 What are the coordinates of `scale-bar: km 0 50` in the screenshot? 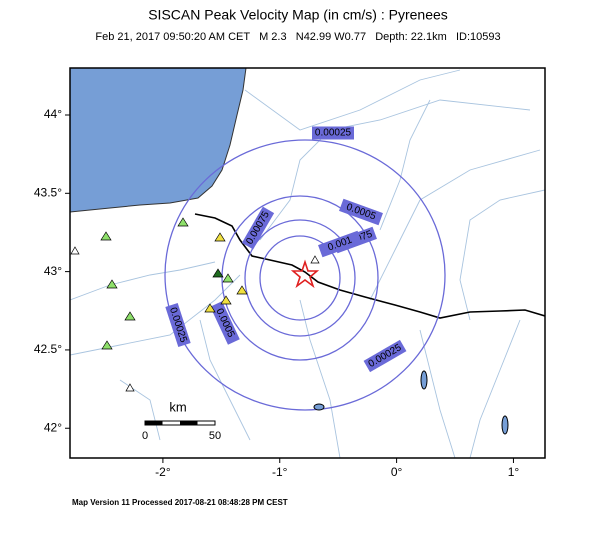 It's located at (181, 420).